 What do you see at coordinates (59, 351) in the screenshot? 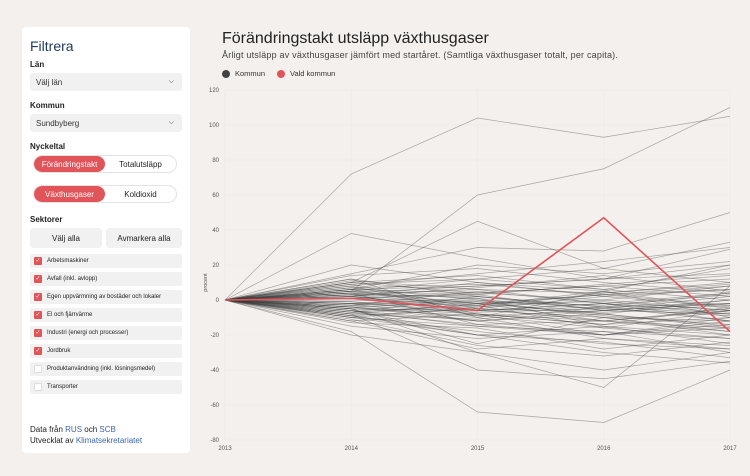
I see `sector-label: Jordbruk` at bounding box center [59, 351].